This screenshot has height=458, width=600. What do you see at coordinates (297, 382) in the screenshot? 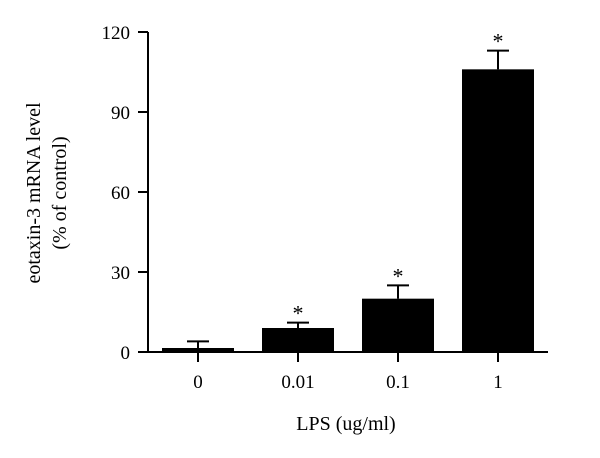
I see `x-tick-label: 0.01` at bounding box center [297, 382].